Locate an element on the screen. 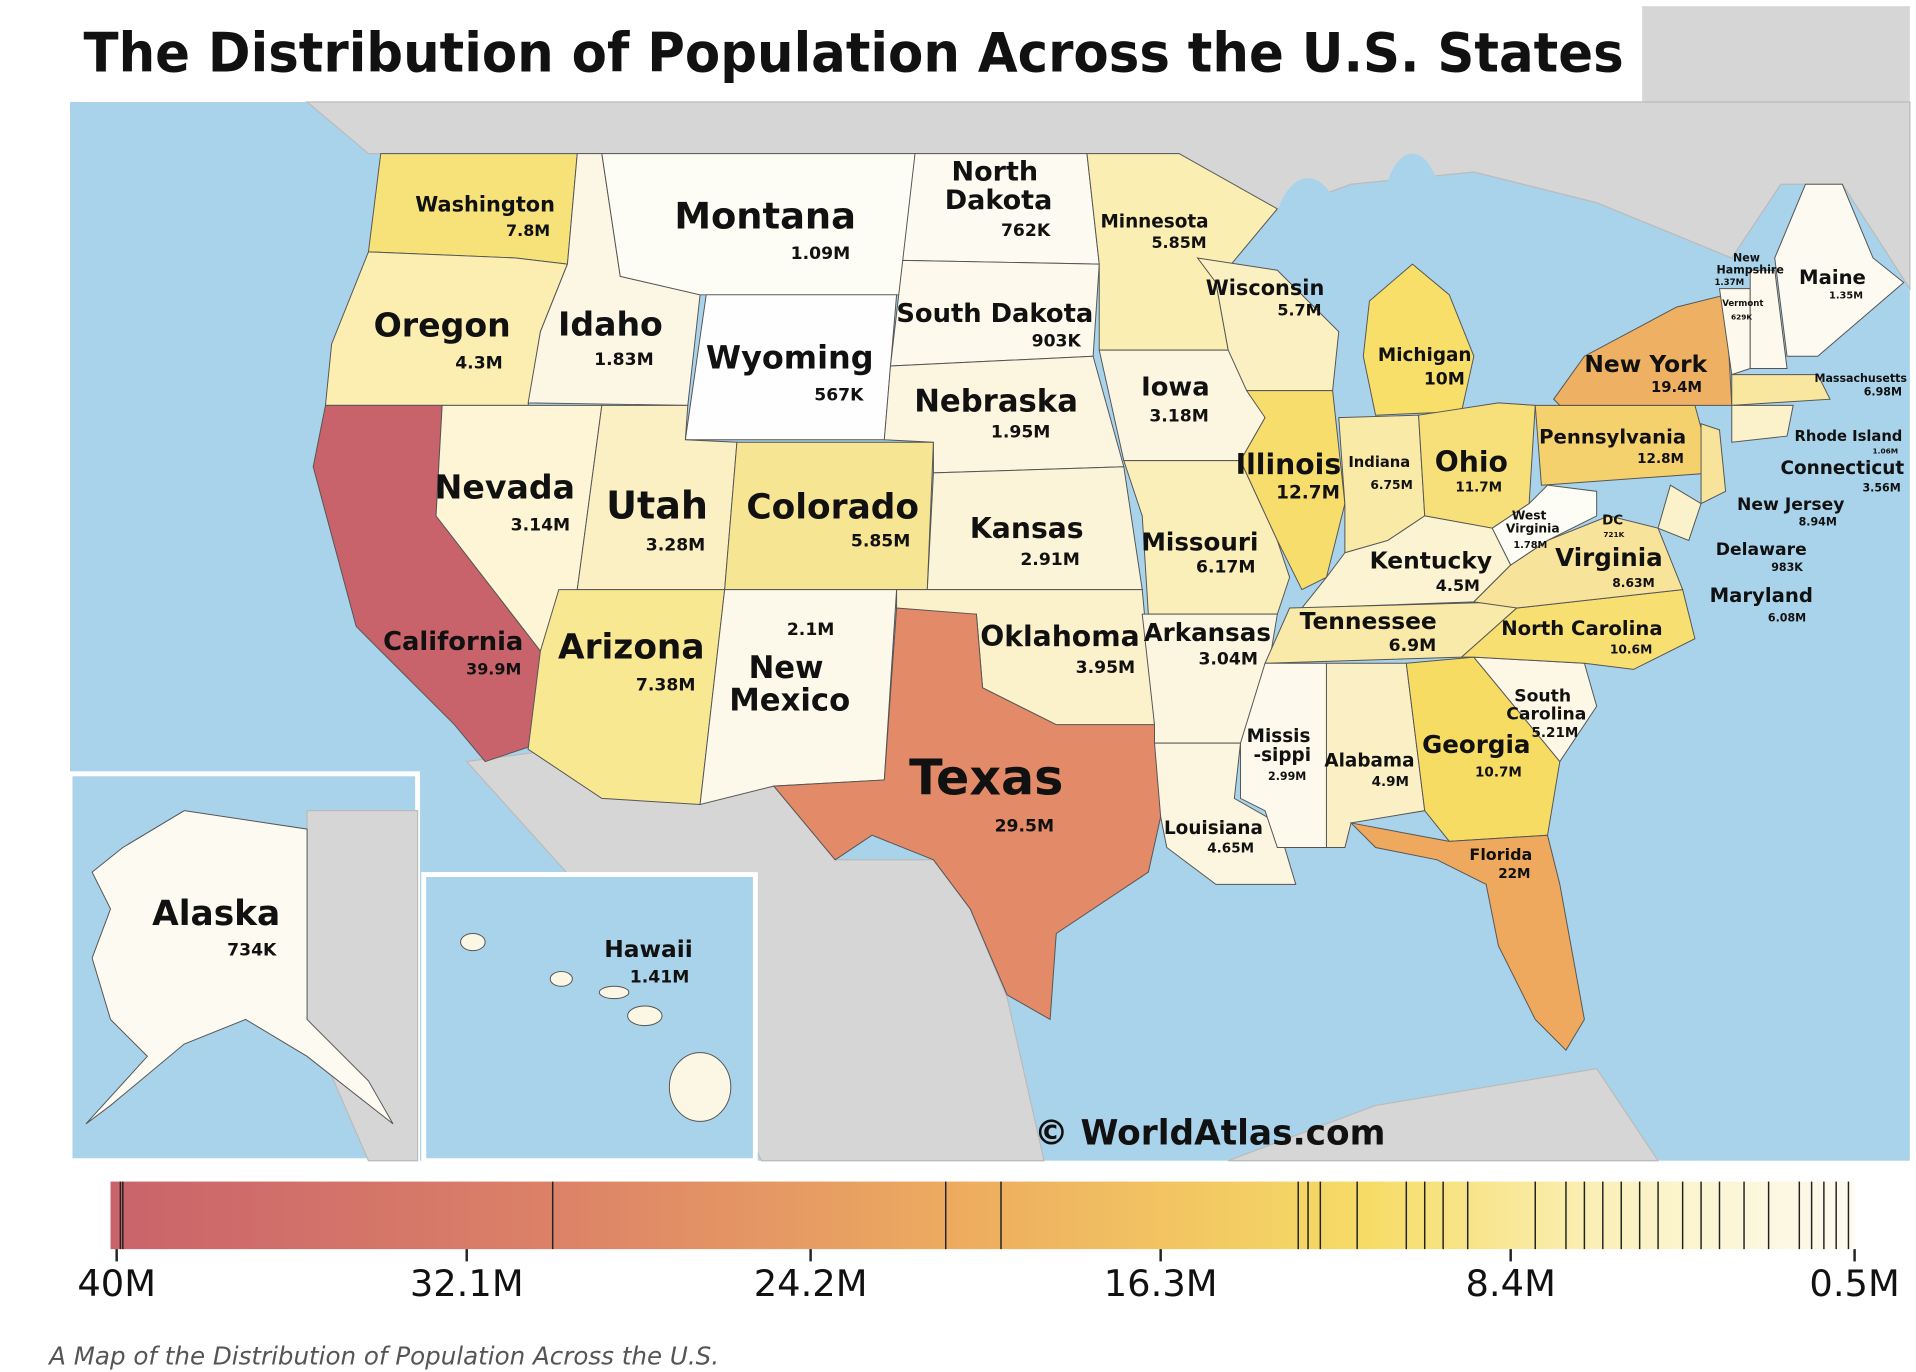 The image size is (1916, 1372). color-scale is located at coordinates (982, 1215).